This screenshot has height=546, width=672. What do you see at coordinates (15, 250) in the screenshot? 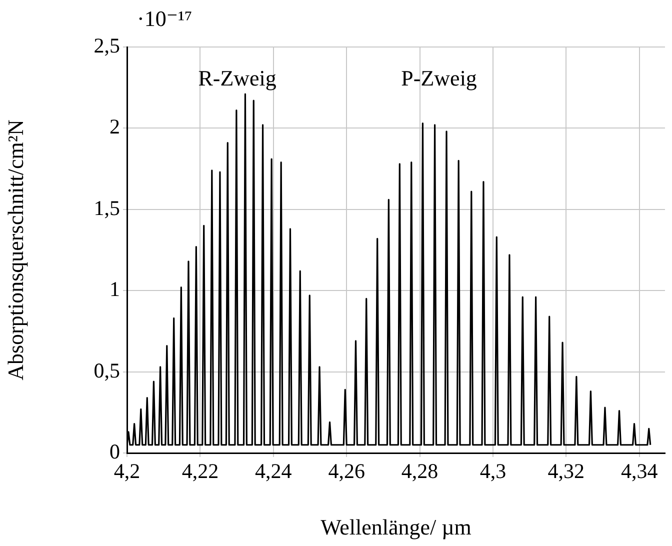
I see `y-axis-title: Absorptionsquerschnitt/cm²N` at bounding box center [15, 250].